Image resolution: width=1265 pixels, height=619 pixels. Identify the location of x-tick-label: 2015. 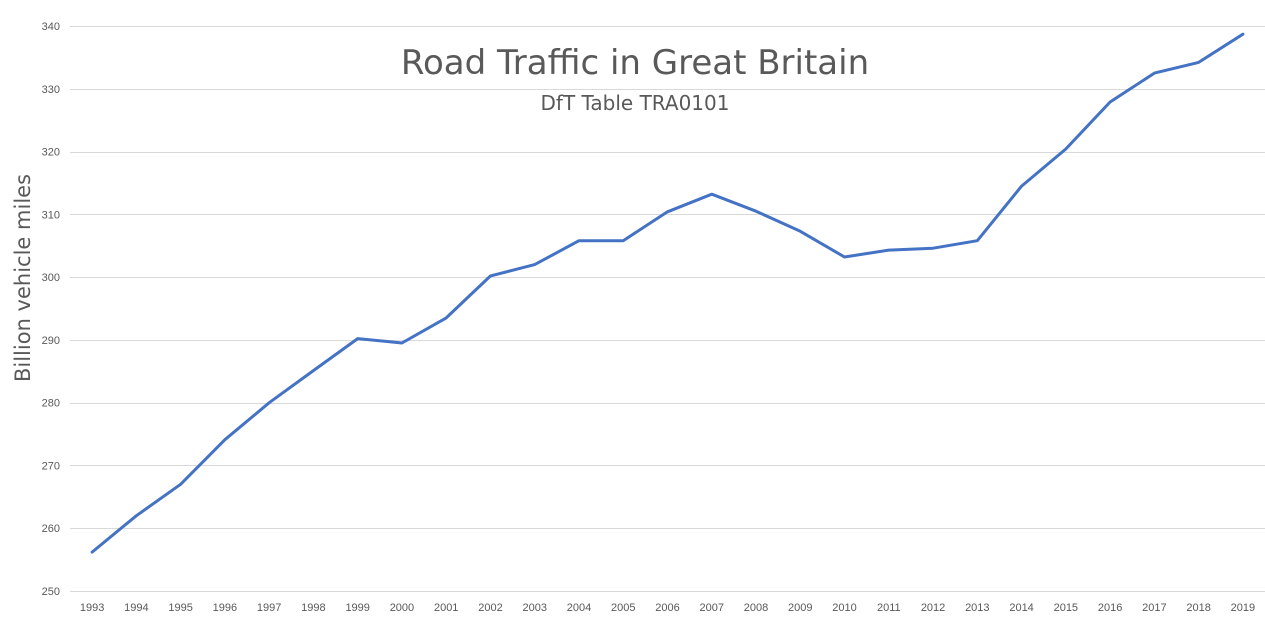
(1066, 608).